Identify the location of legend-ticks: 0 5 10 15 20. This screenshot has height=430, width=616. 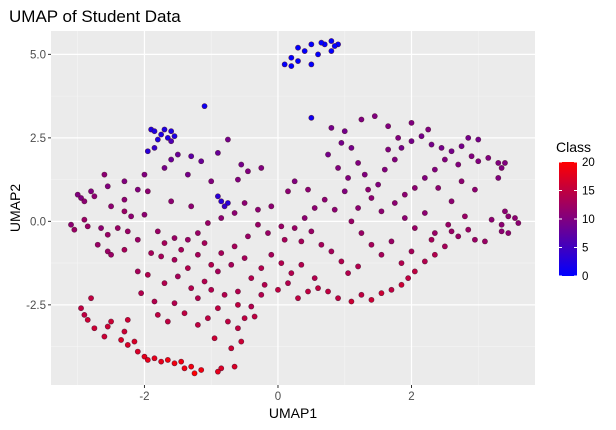
(577, 220).